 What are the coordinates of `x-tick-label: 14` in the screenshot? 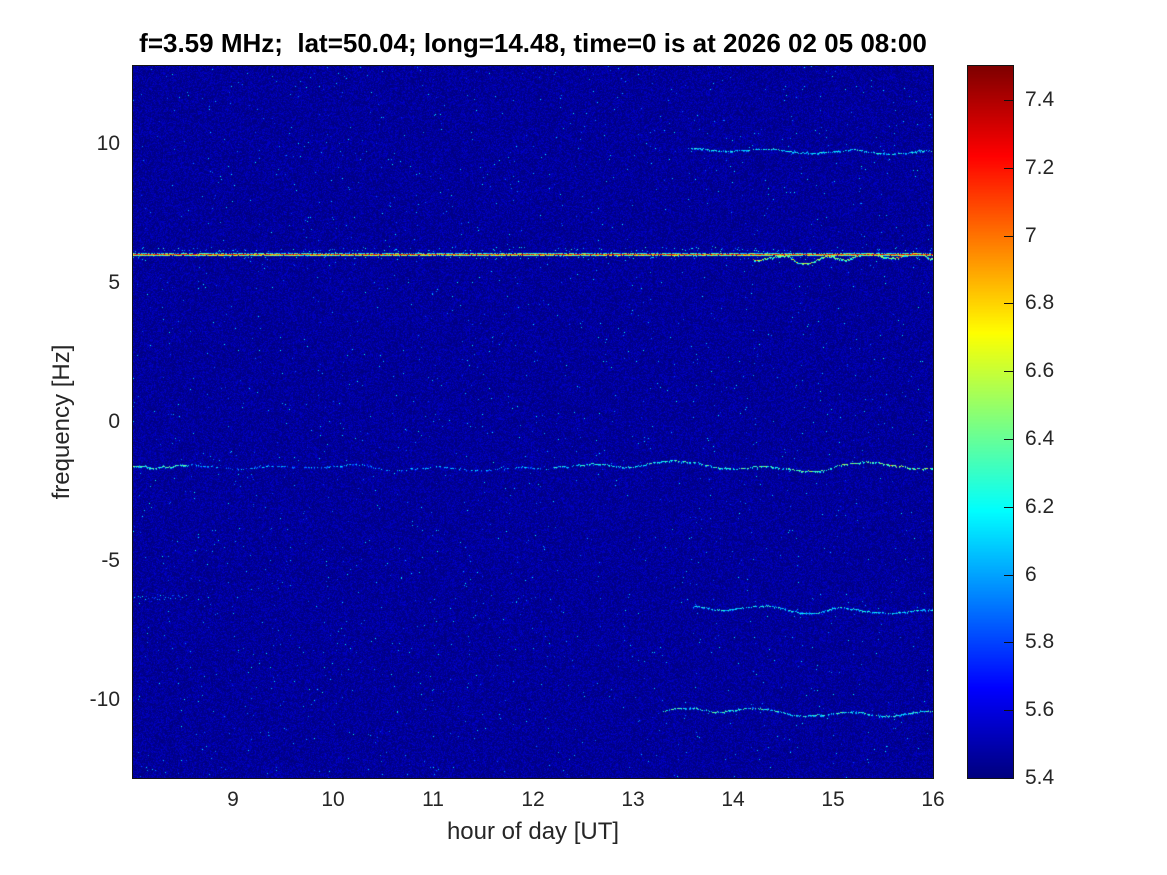 It's located at (733, 799).